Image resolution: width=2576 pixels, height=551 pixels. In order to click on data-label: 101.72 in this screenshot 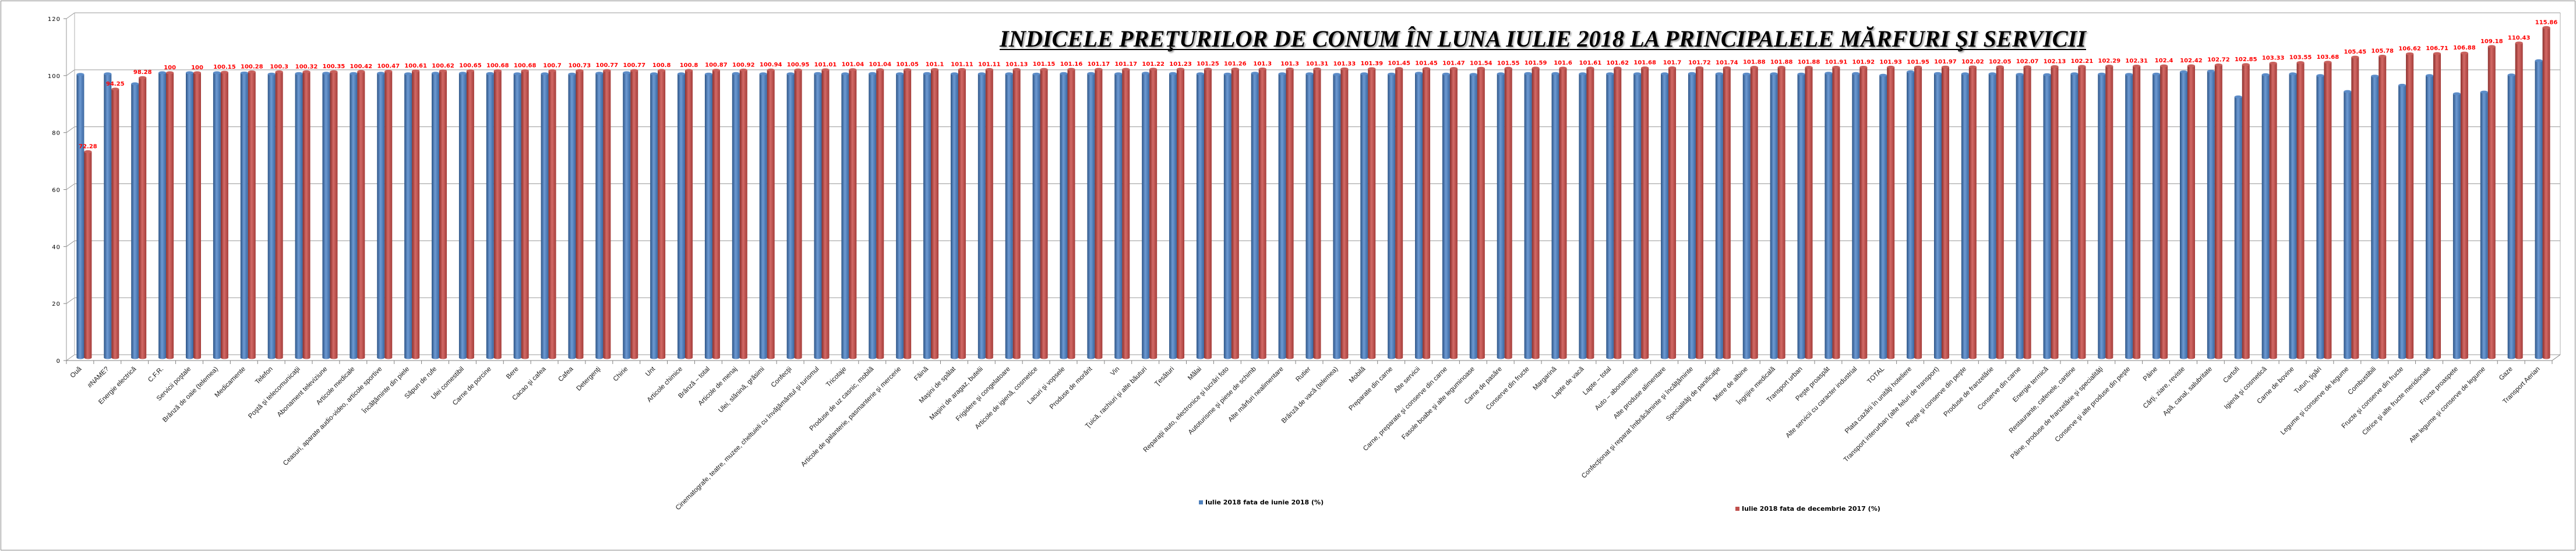, I will do `click(1699, 63)`.